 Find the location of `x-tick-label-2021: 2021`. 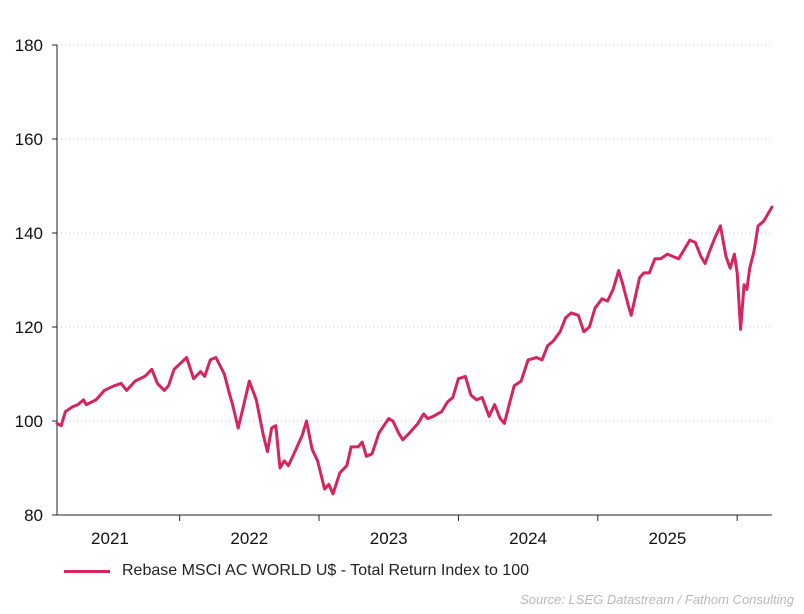

x-tick-label-2021: 2021 is located at coordinates (110, 538).